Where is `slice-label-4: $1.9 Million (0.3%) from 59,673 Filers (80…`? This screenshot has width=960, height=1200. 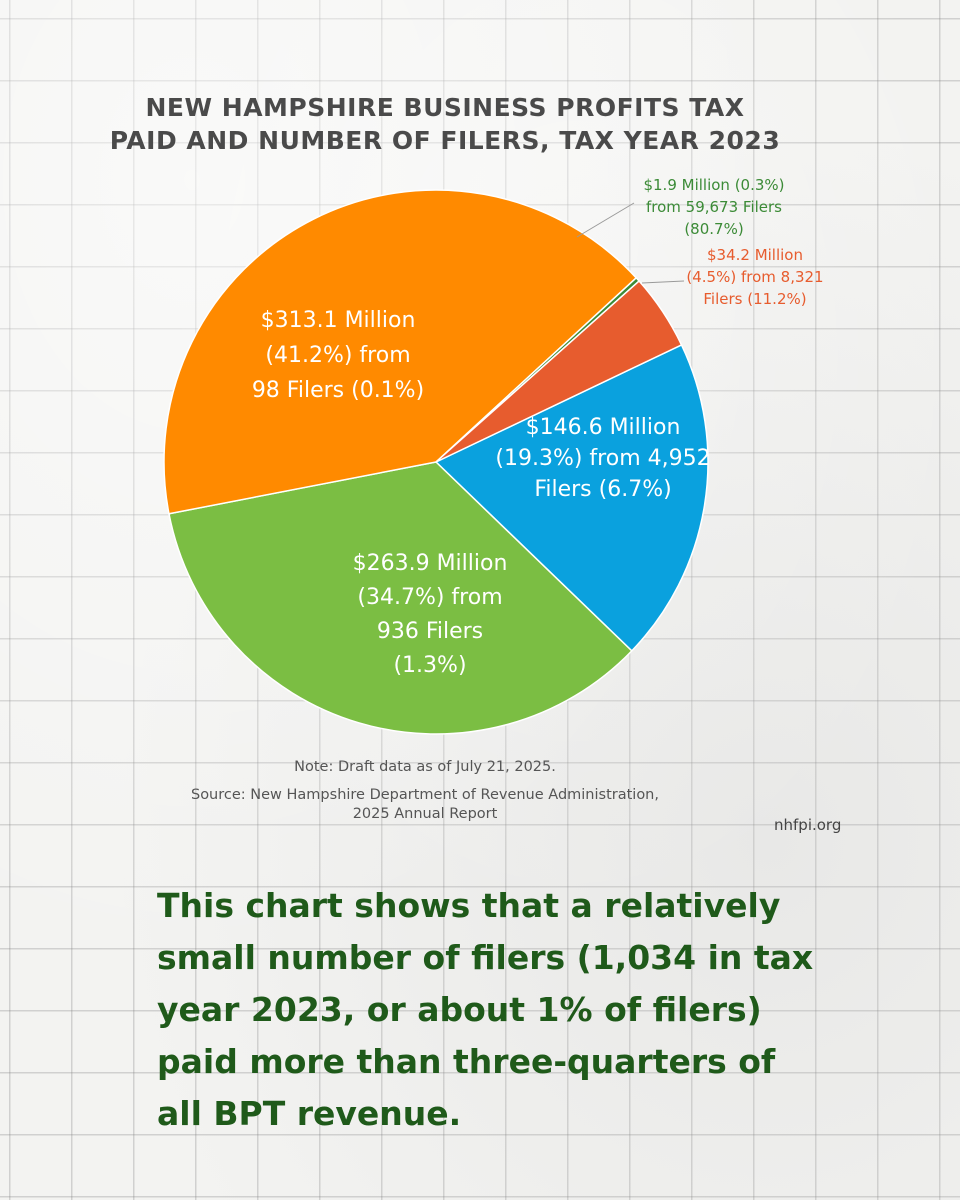 slice-label-4: $1.9 Million (0.3%) from 59,673 Filers (80… is located at coordinates (713, 207).